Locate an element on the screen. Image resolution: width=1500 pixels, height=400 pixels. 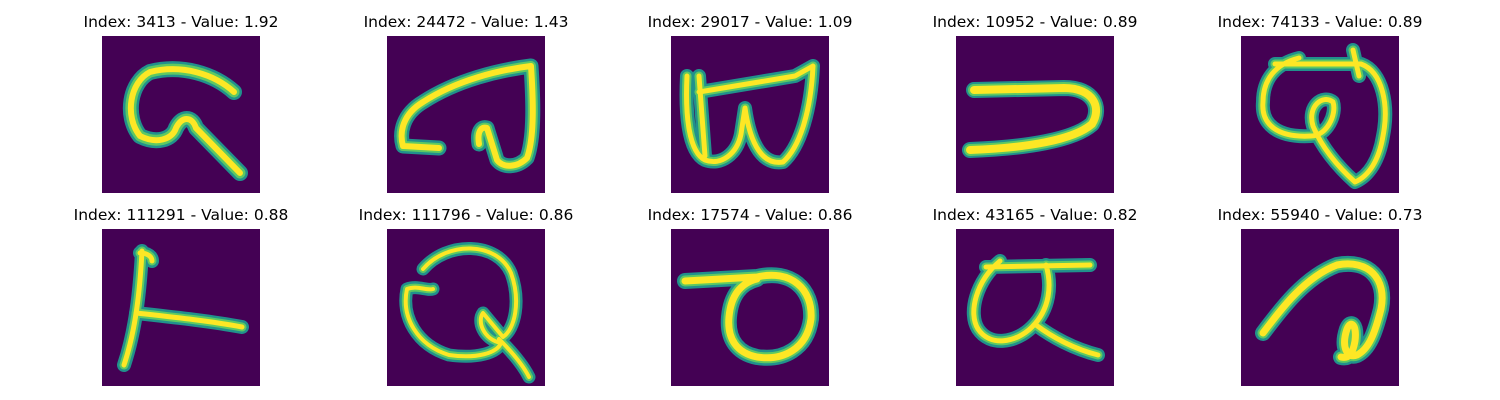
panel-title: Index: 43165 - Value: 0.82 is located at coordinates (1035, 215).